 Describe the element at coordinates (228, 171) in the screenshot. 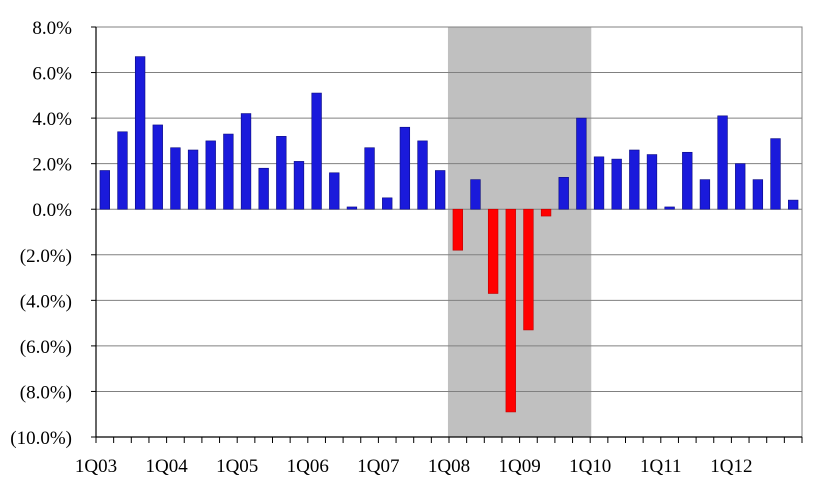

I see `bar-4q04` at that location.